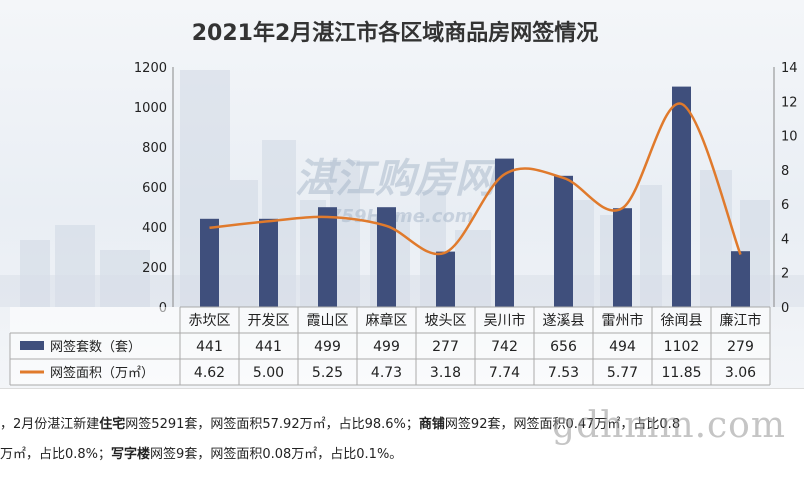 The image size is (804, 490). What do you see at coordinates (563, 241) in the screenshot?
I see `bar-遂溪县` at bounding box center [563, 241].